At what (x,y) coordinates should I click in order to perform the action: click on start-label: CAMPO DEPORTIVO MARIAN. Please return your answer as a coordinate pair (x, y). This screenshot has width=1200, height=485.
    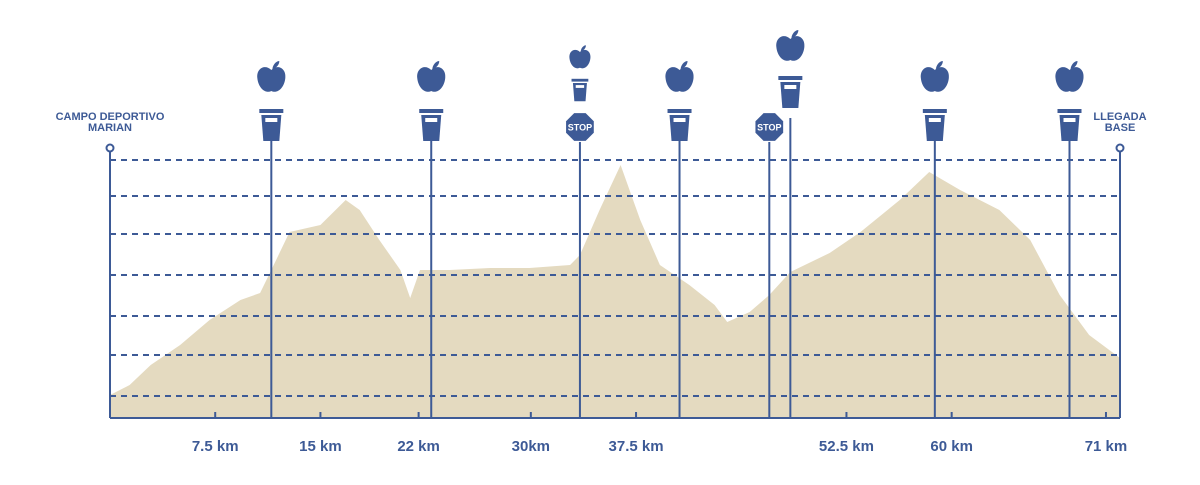
    Looking at the image, I should click on (110, 122).